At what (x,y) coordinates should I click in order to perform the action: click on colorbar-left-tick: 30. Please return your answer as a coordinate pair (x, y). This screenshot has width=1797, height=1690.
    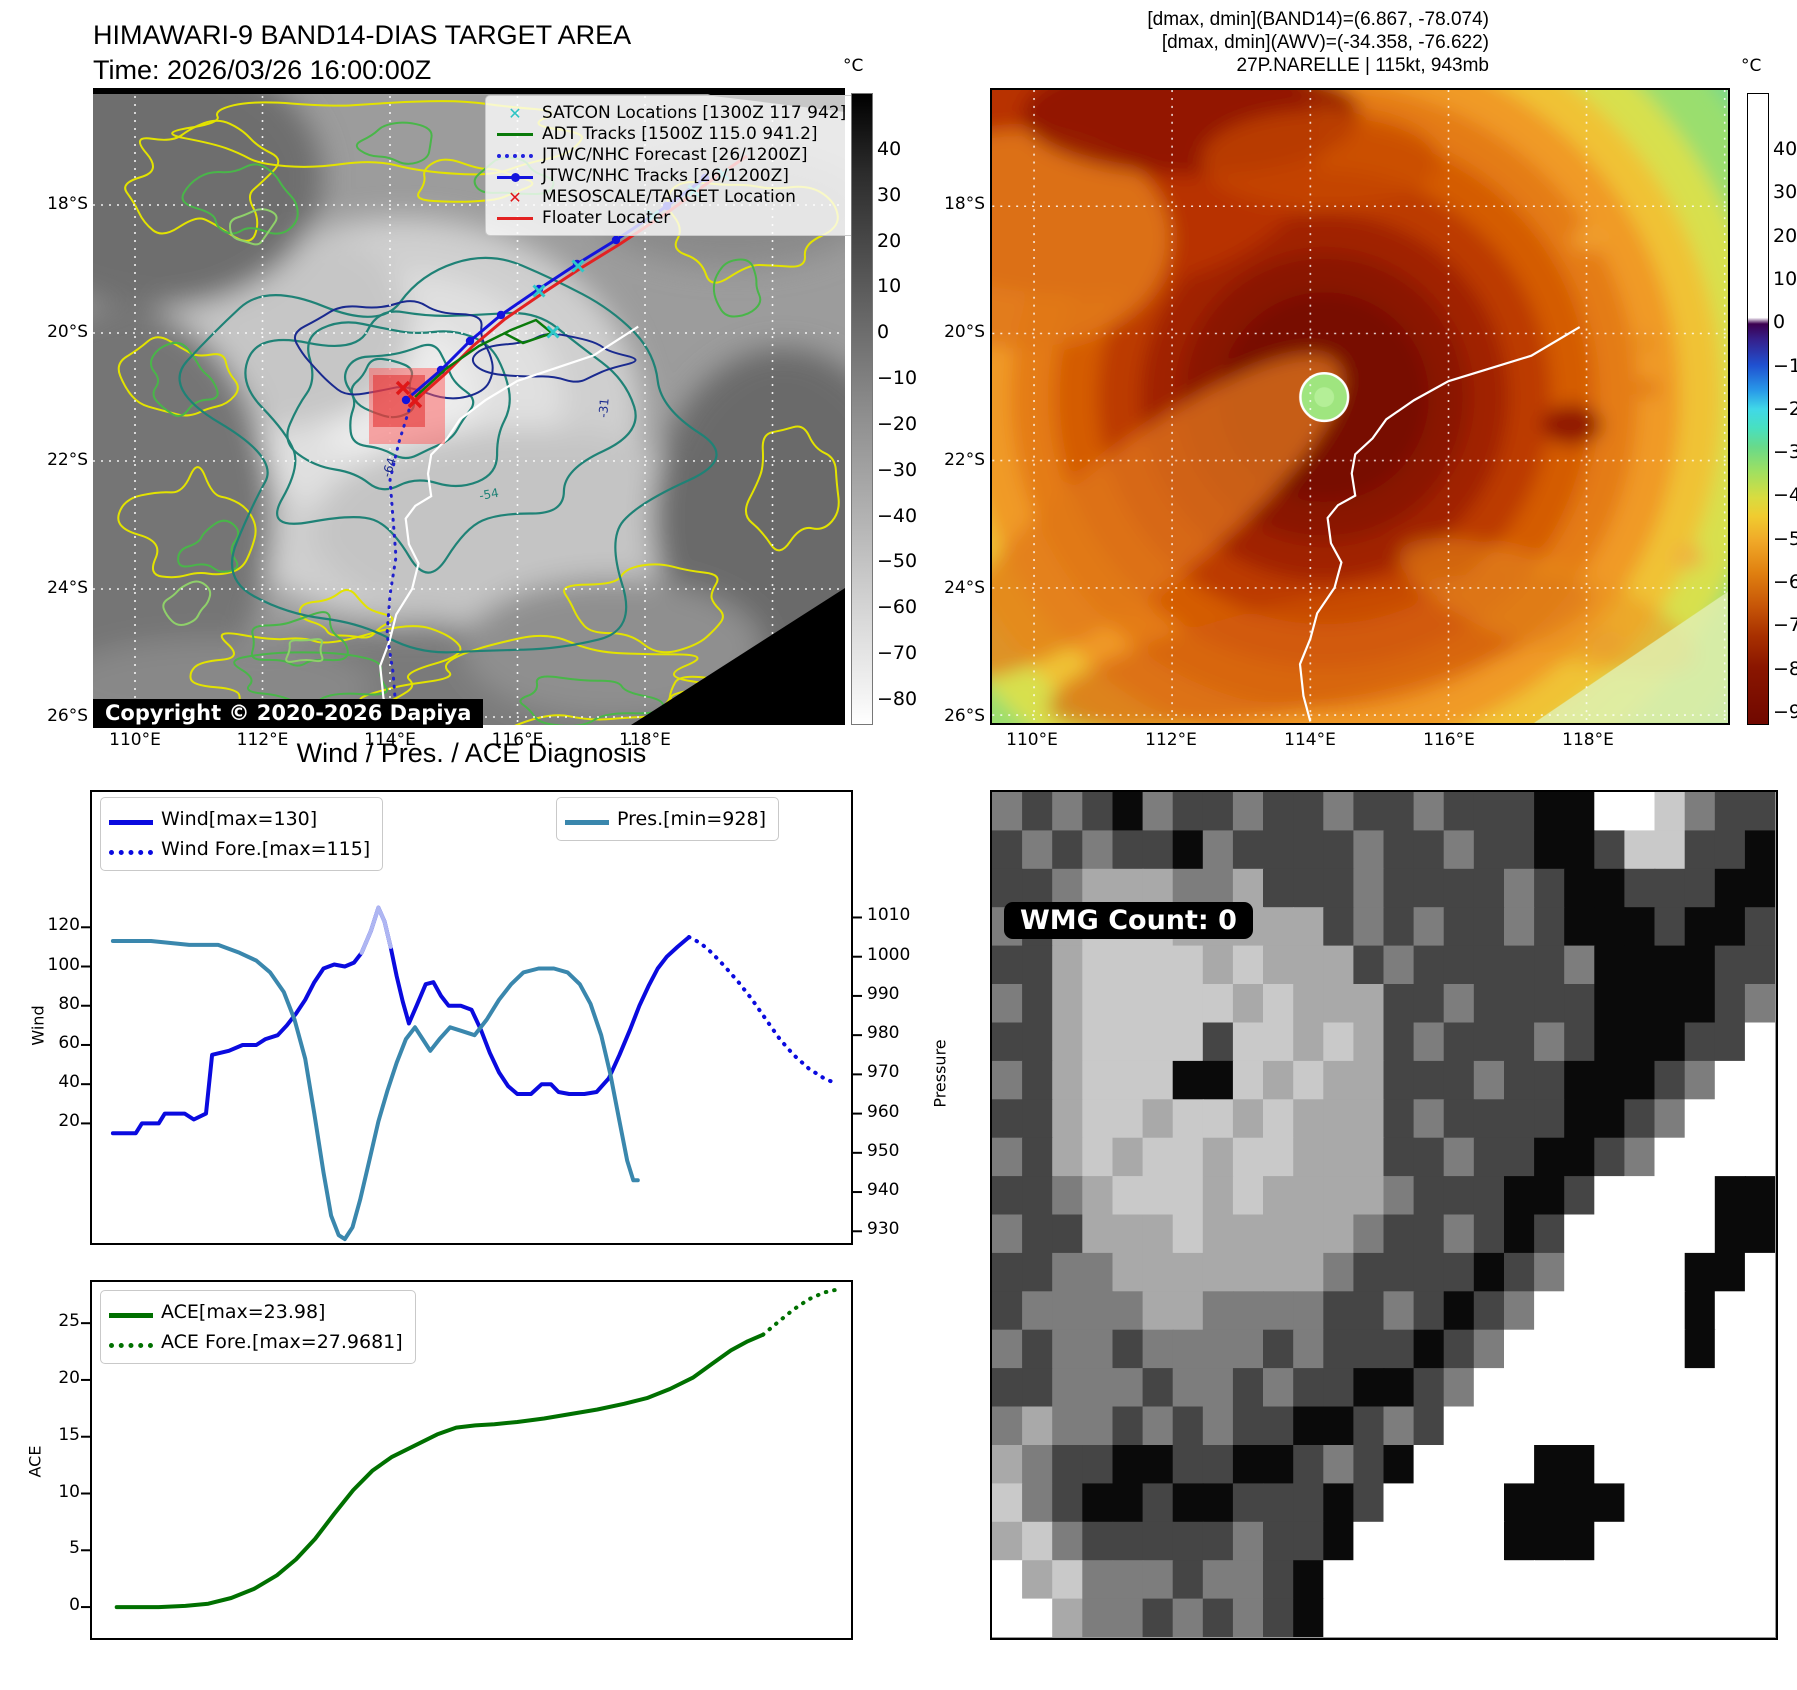
    Looking at the image, I should click on (889, 194).